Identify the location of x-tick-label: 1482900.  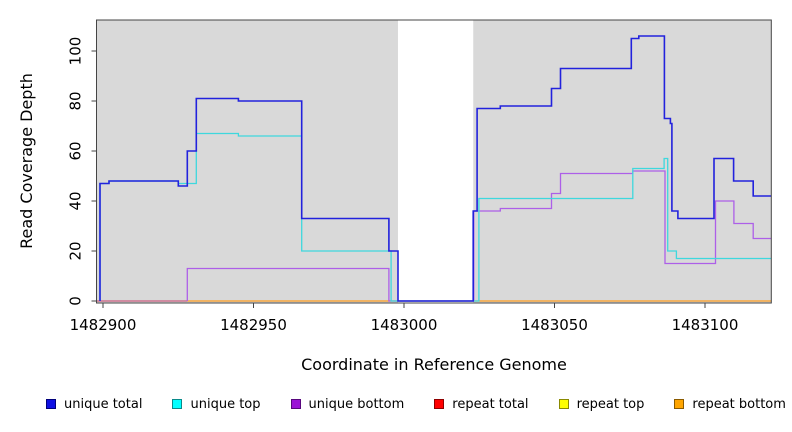
(103, 325).